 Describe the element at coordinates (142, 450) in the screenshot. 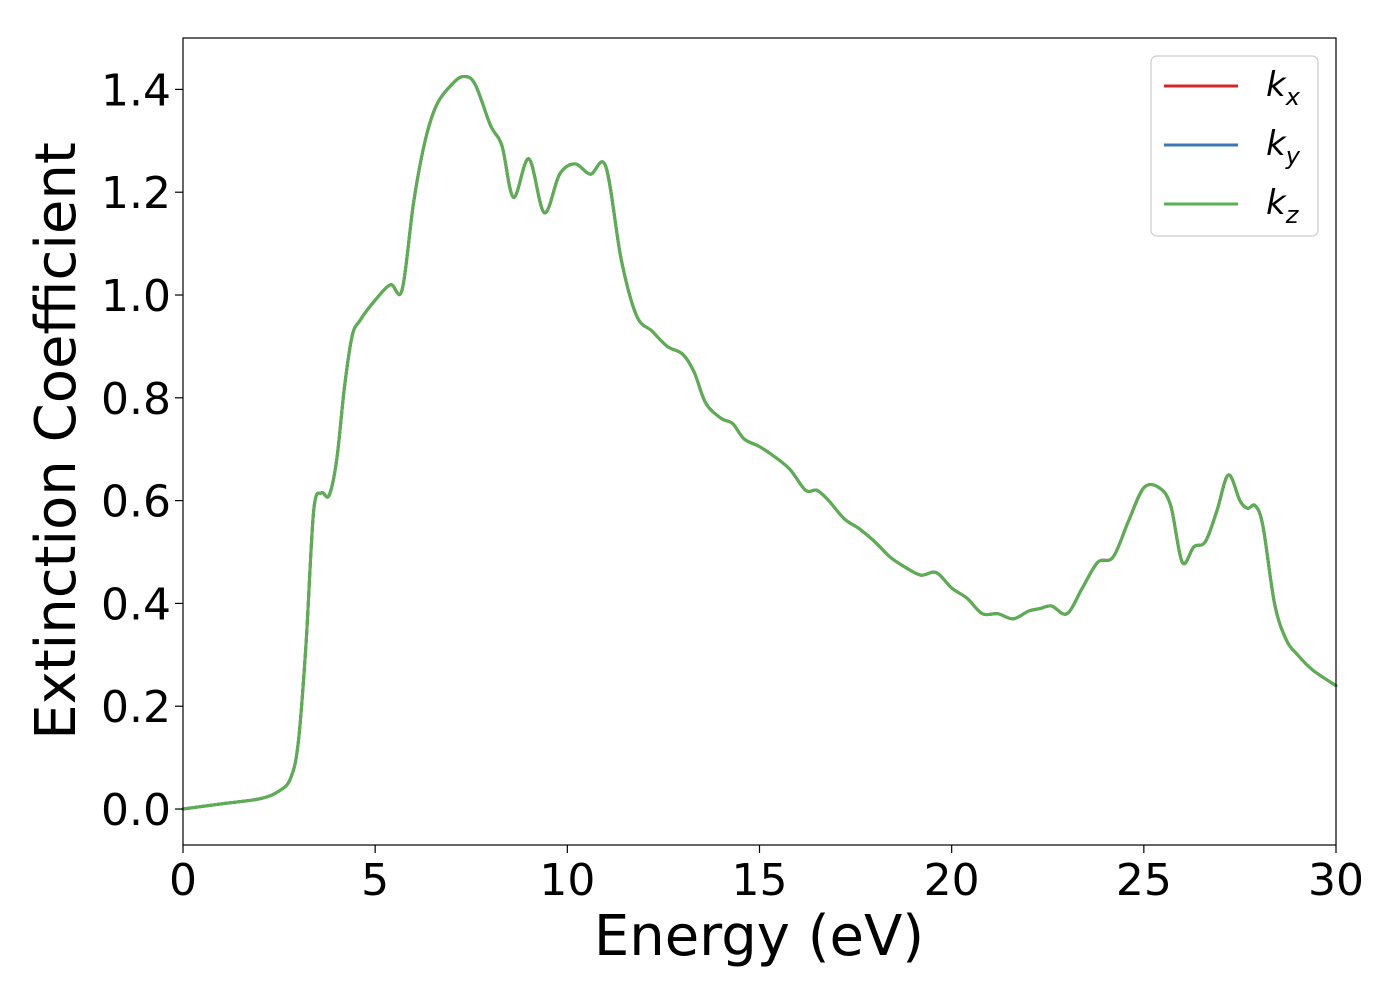

I see `y-axis-ticks: 0.0 0.2 0.4 0.6 0.8 1.0 1.2 1.4` at that location.